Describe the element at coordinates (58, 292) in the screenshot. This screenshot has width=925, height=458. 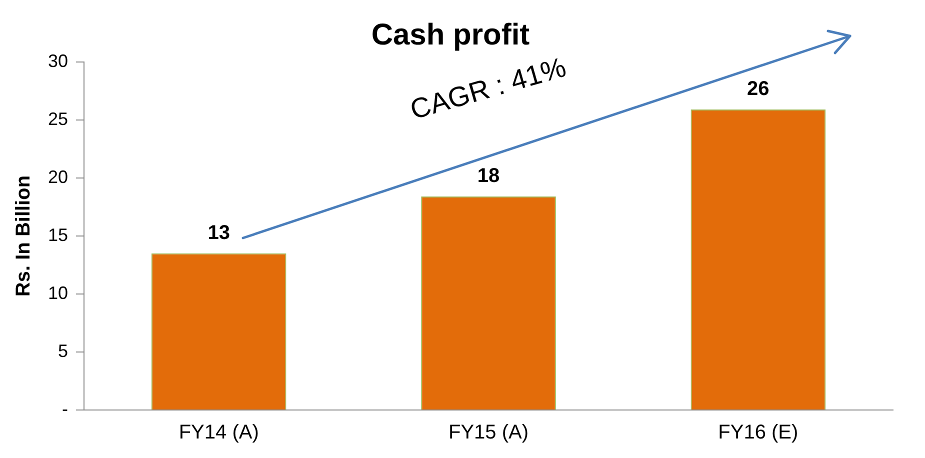
I see `y-tick-label: 10` at that location.